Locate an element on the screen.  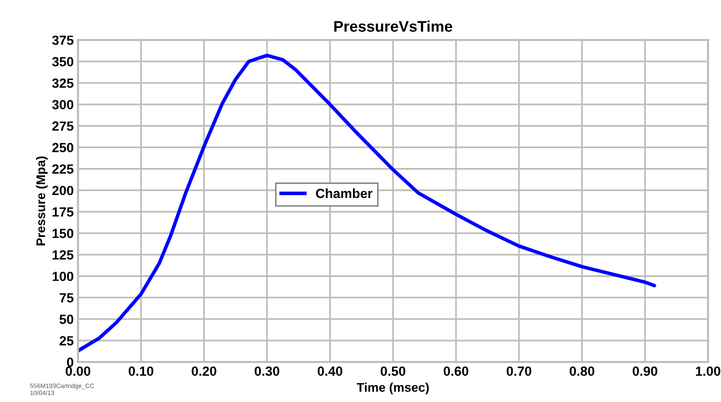
x-tick-label: 0.40 is located at coordinates (330, 371).